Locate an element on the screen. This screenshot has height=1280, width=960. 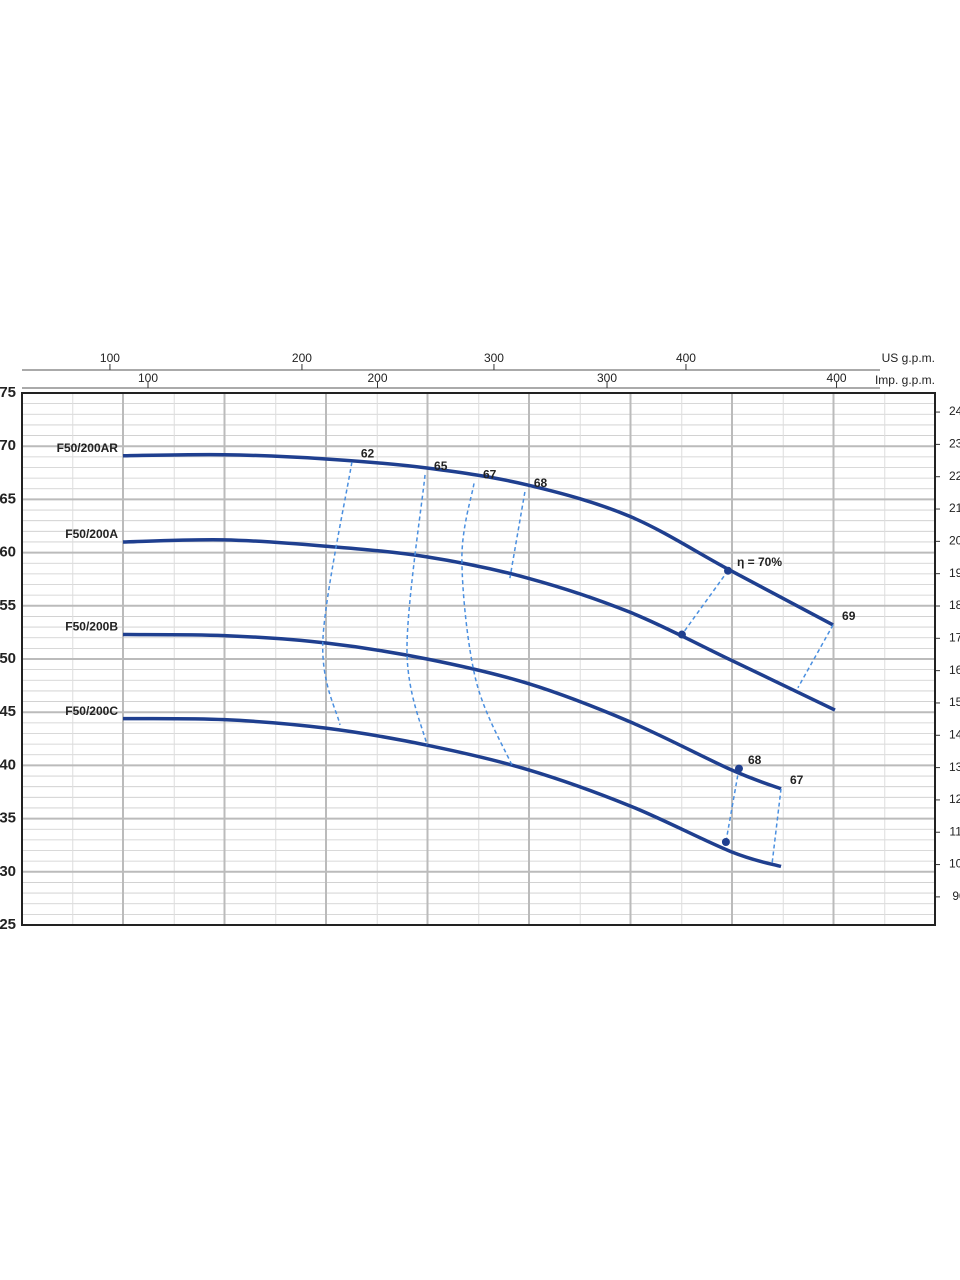
x2-tick-label: 100 is located at coordinates (148, 378).